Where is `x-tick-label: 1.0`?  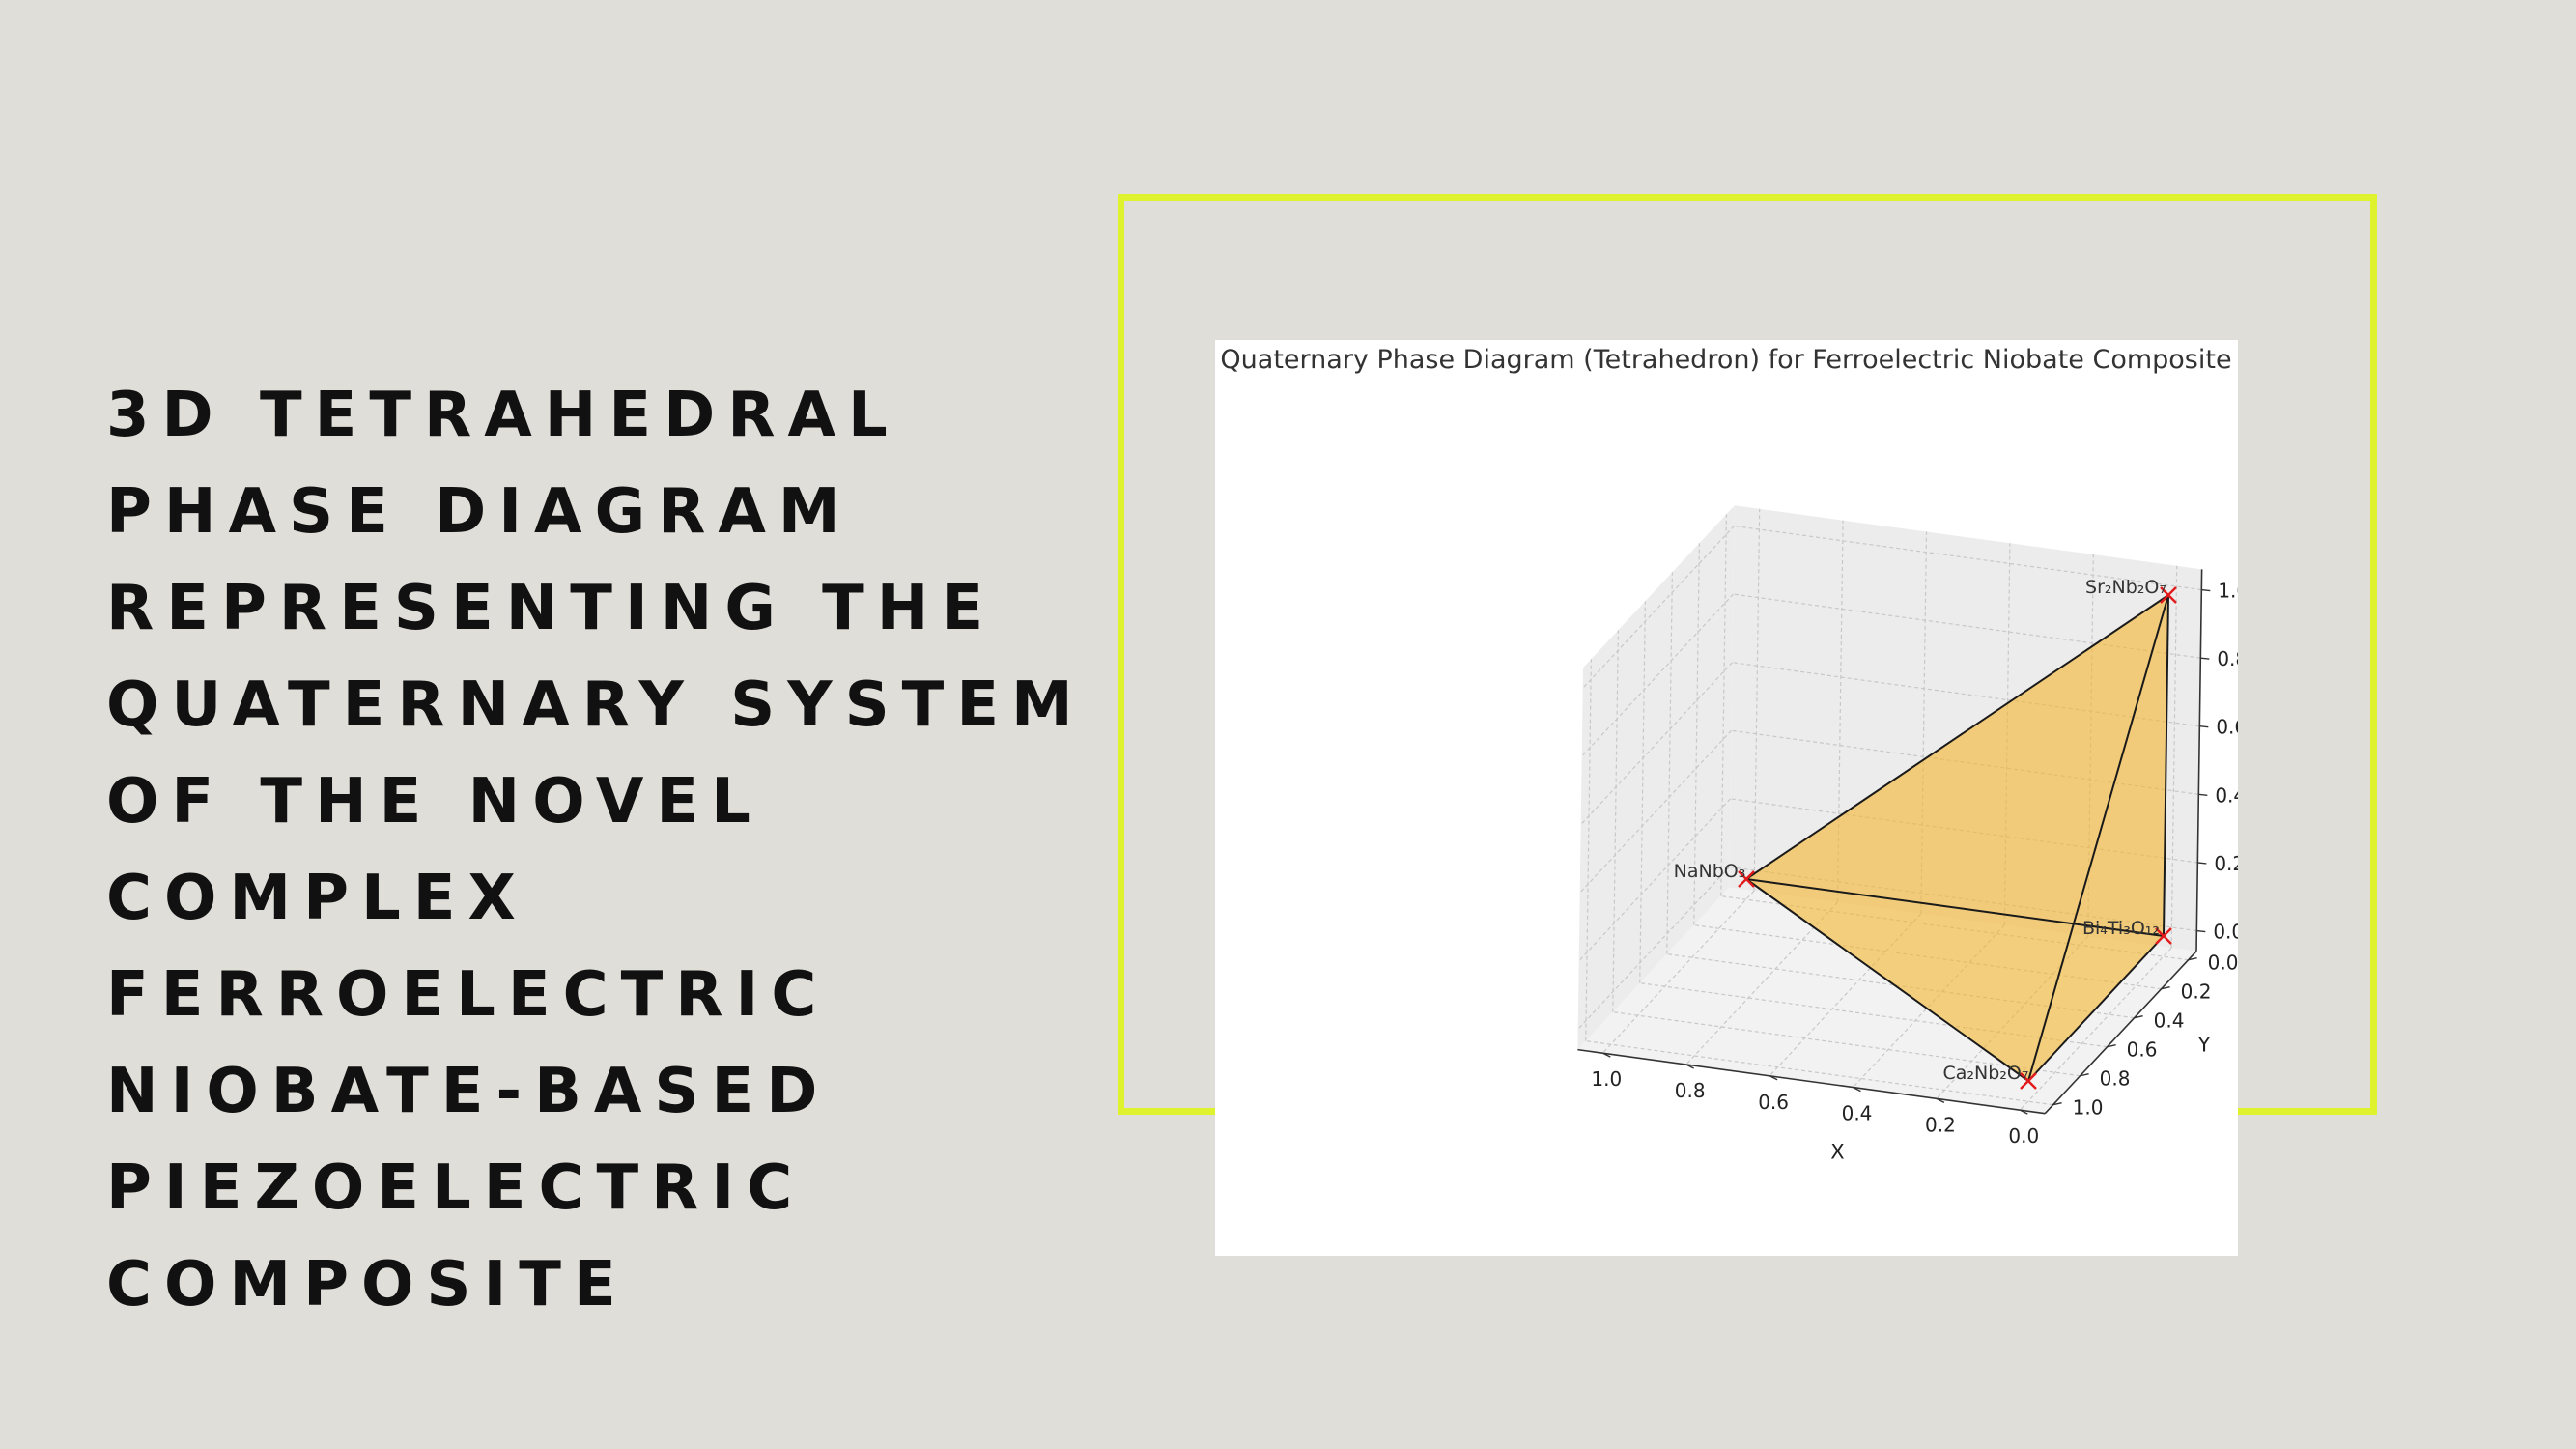 x-tick-label: 1.0 is located at coordinates (1606, 1079).